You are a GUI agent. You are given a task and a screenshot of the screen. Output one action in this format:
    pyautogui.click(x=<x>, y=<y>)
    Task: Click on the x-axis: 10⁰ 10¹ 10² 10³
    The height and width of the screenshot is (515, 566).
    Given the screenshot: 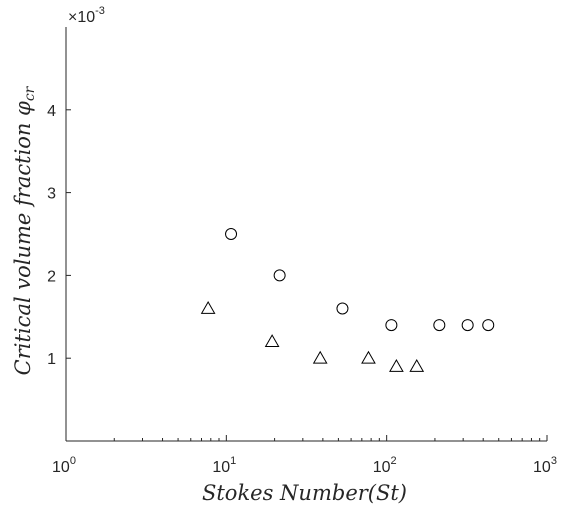 What is the action you would take?
    pyautogui.click(x=304, y=455)
    